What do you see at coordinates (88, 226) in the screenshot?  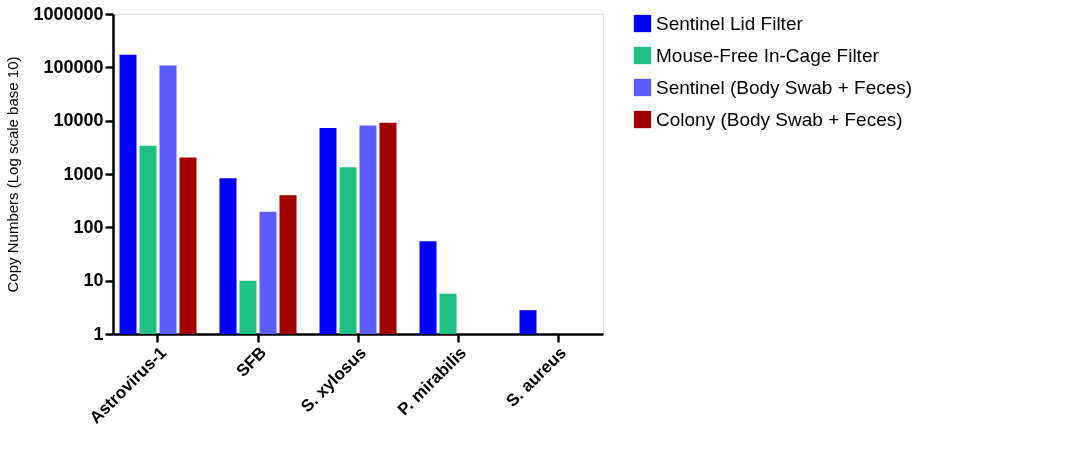 I see `y-tick-label: 100` at bounding box center [88, 226].